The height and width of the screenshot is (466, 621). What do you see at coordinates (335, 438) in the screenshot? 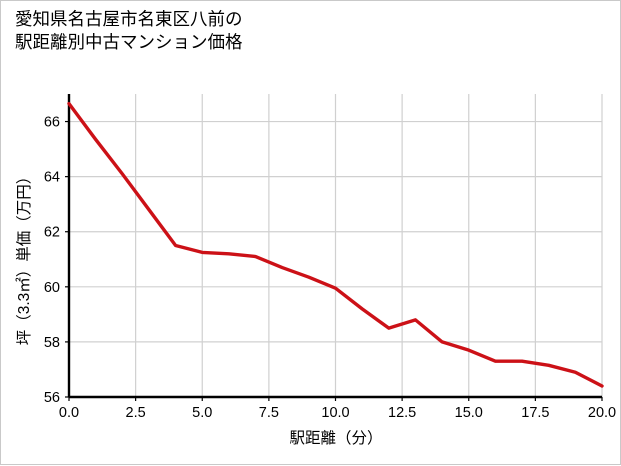
I see `x-axis-title: 駅距離（分）` at bounding box center [335, 438].